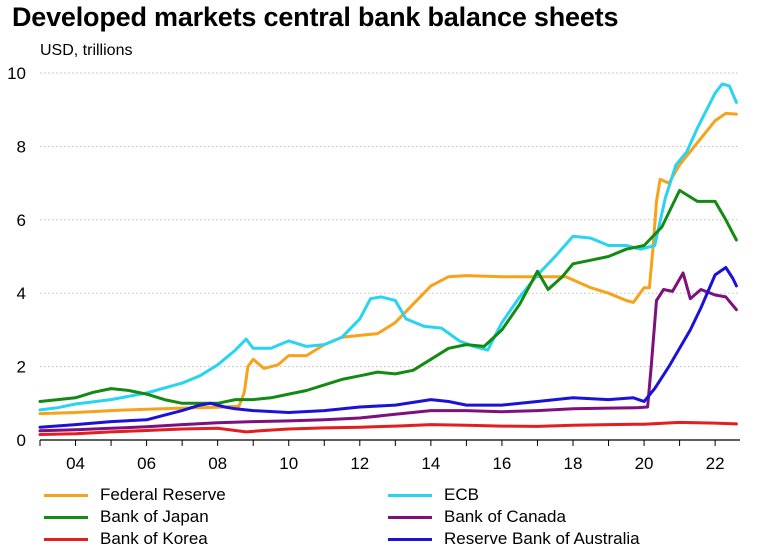  What do you see at coordinates (86, 50) in the screenshot?
I see `chart-subtitle: USD, trillions` at bounding box center [86, 50].